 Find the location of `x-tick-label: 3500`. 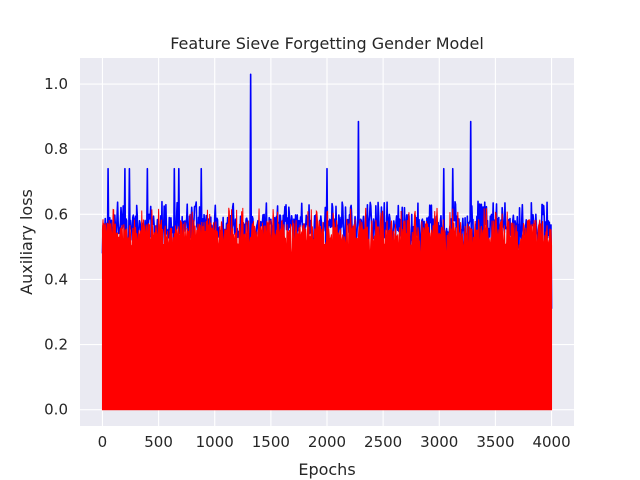

x-tick-label: 3500 is located at coordinates (495, 442).